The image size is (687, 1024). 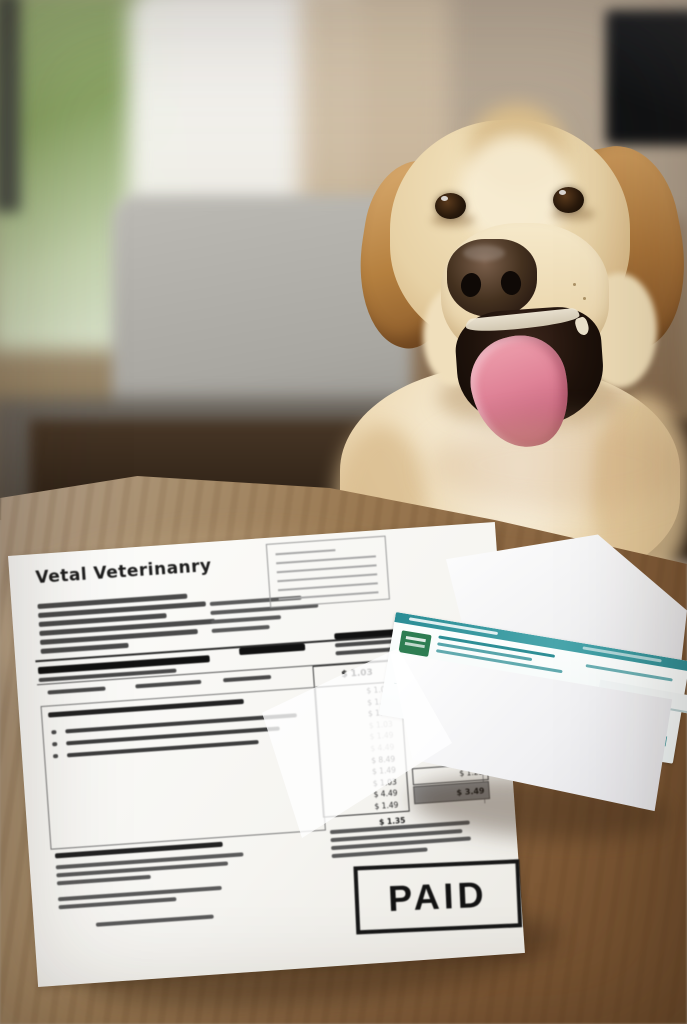 What do you see at coordinates (530, 380) in the screenshot?
I see `dog-open-mouth` at bounding box center [530, 380].